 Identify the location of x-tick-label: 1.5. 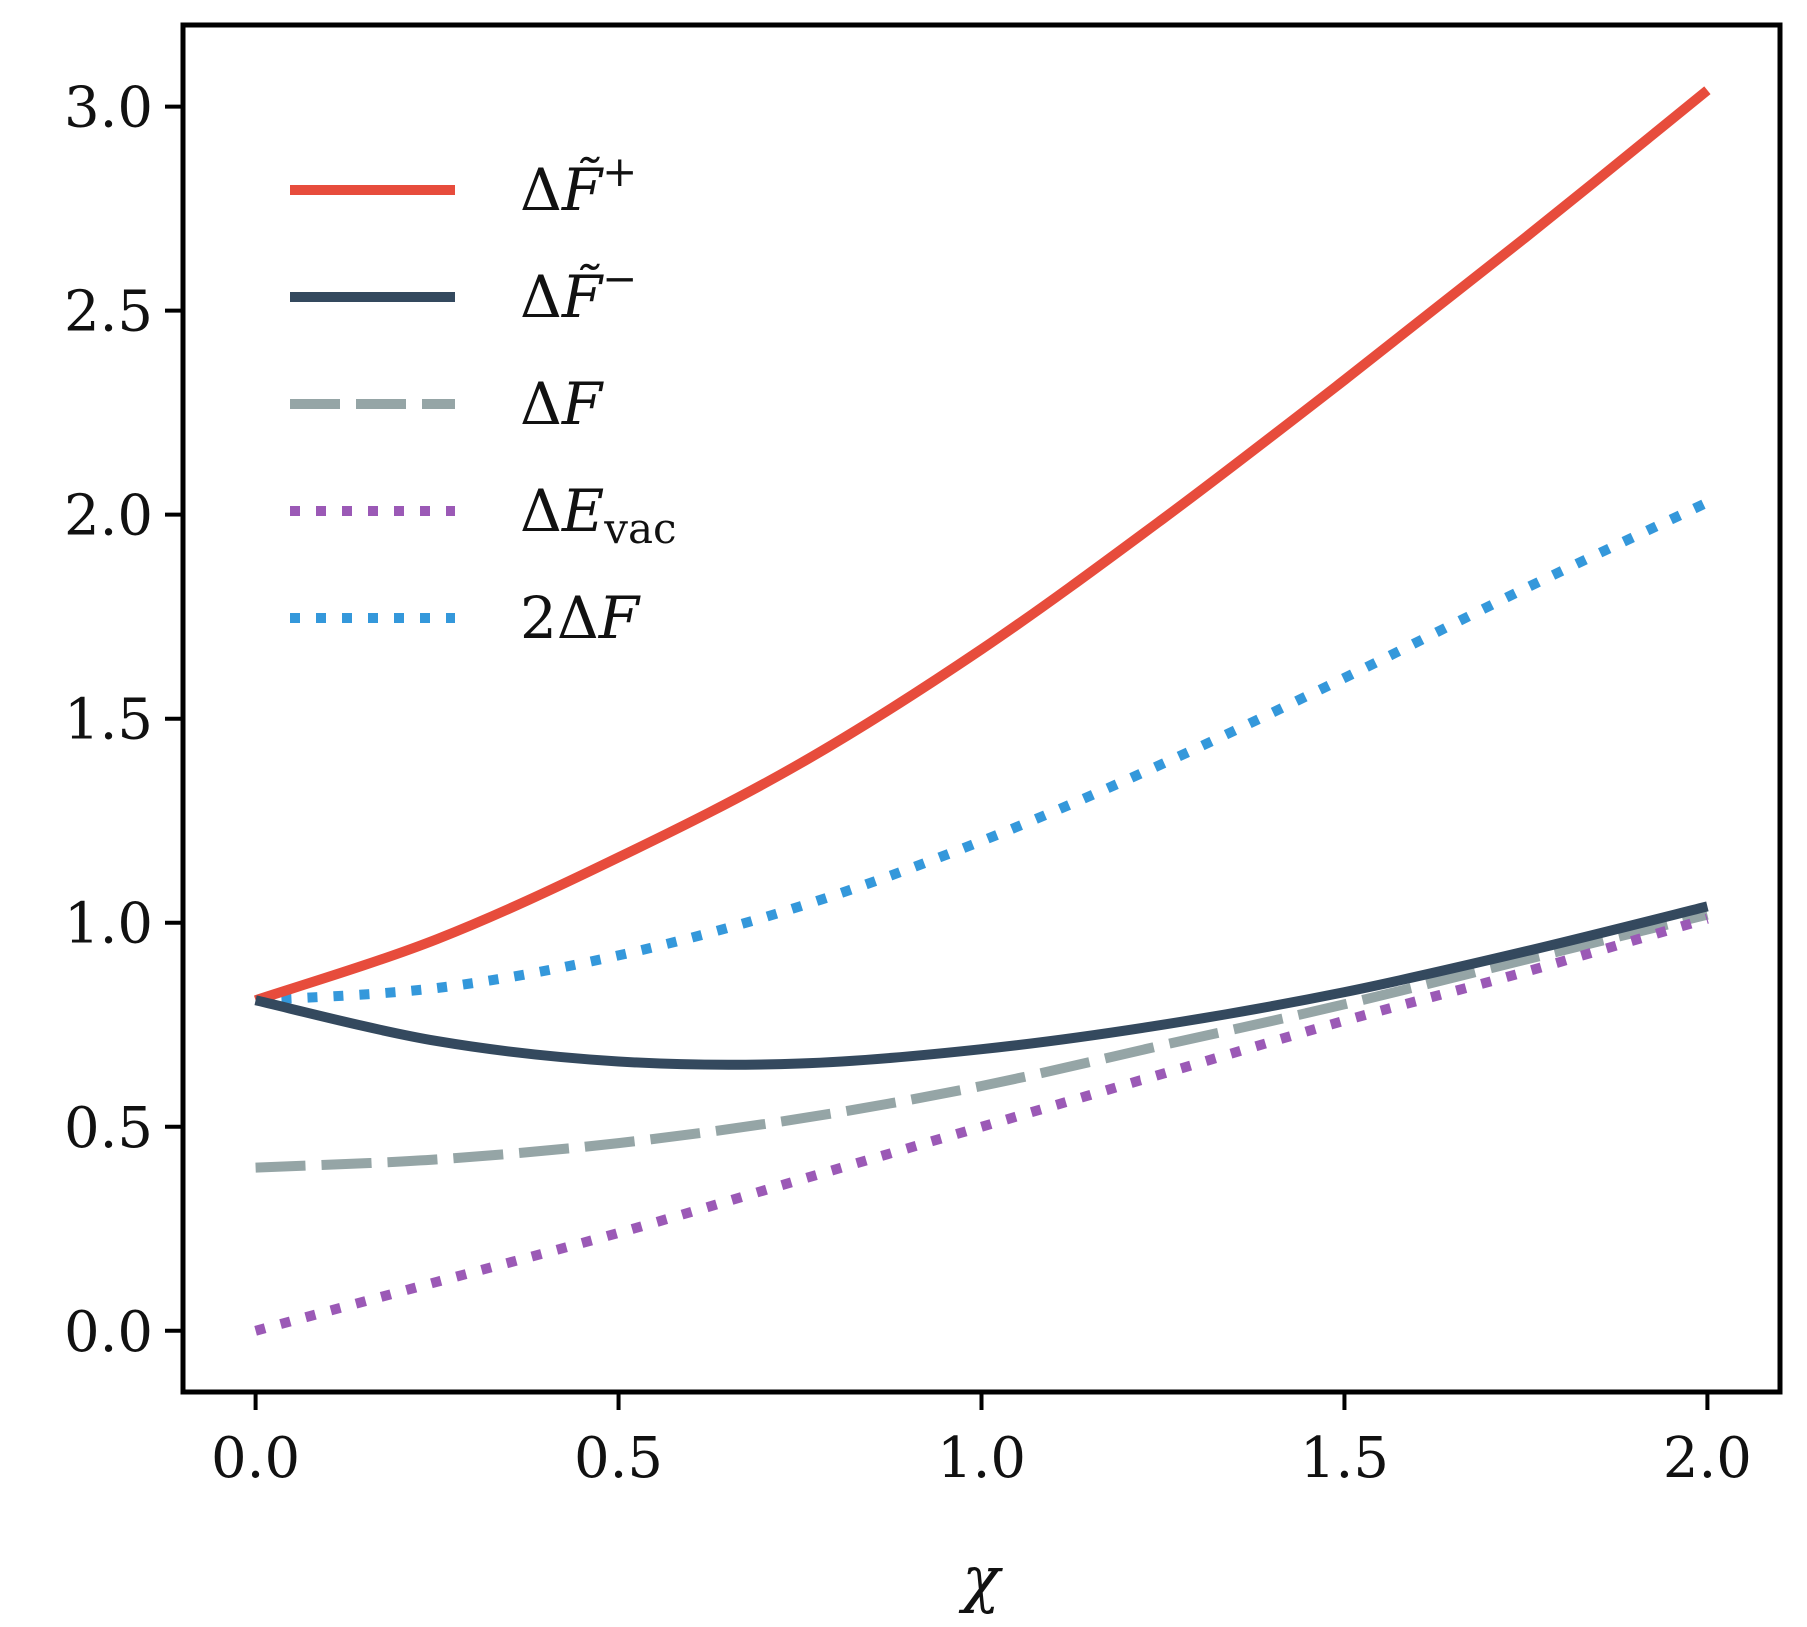
(1344, 1458).